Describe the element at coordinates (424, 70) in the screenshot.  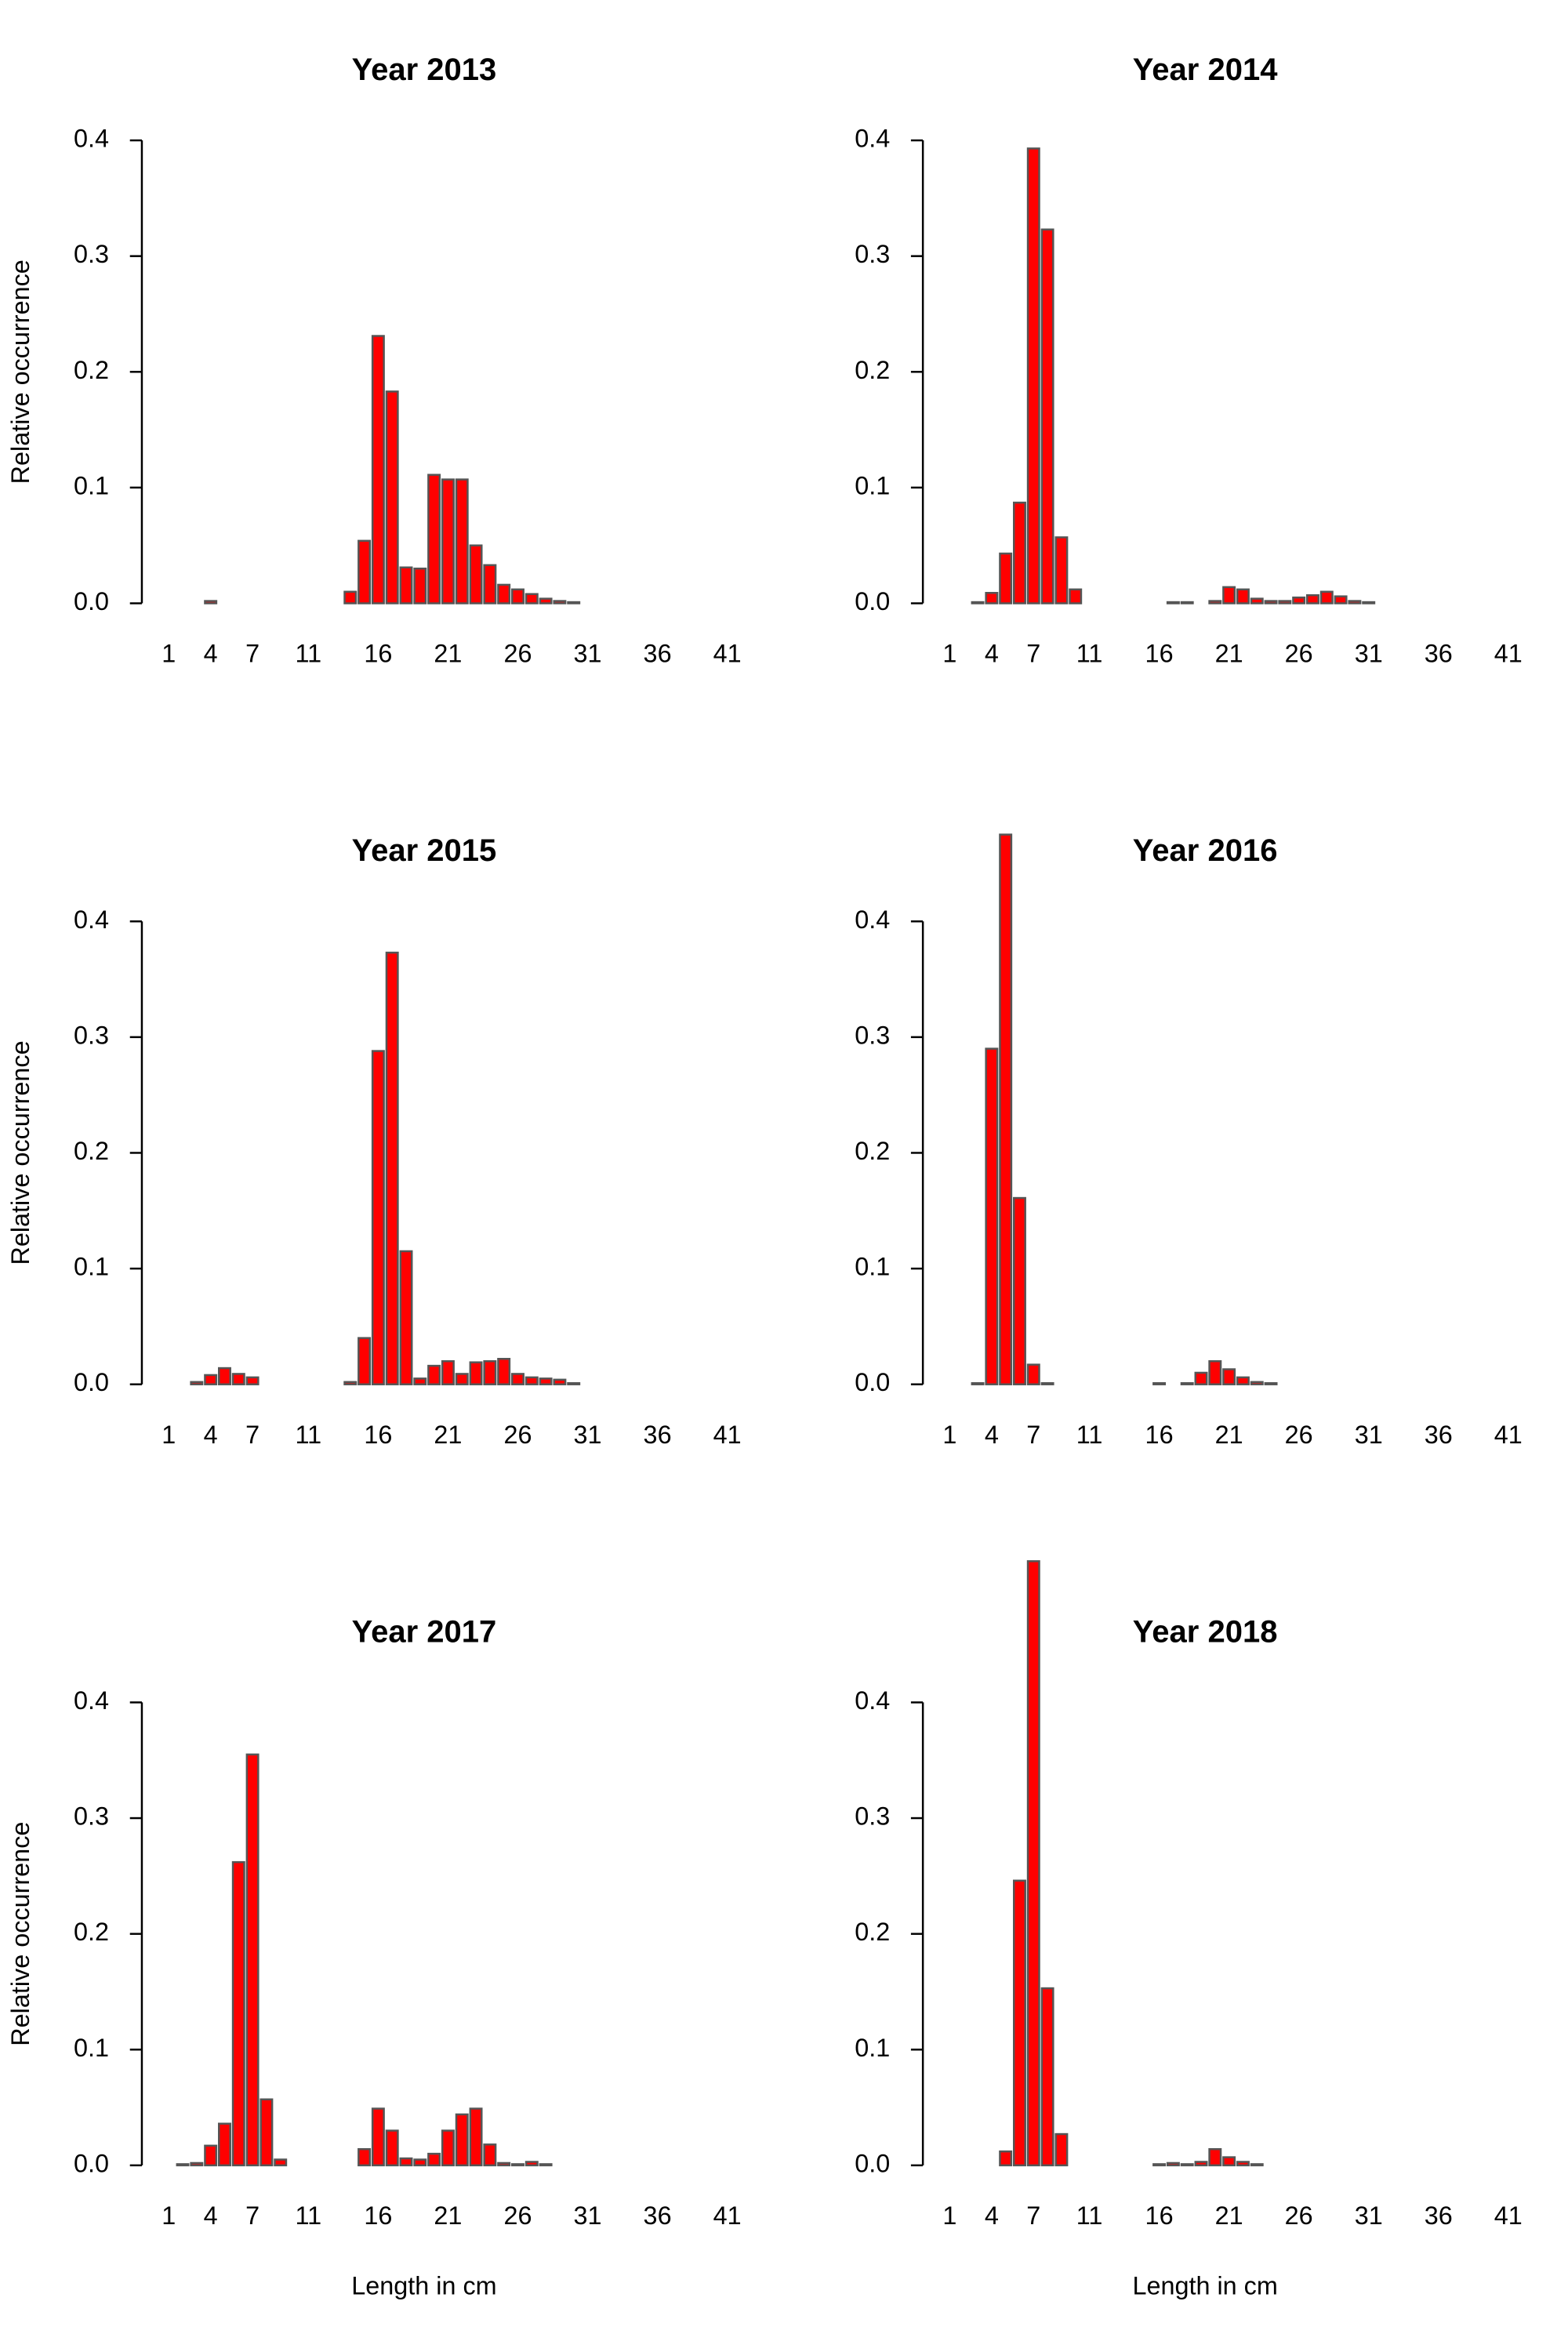
I see `chart-title: Year 2013` at that location.